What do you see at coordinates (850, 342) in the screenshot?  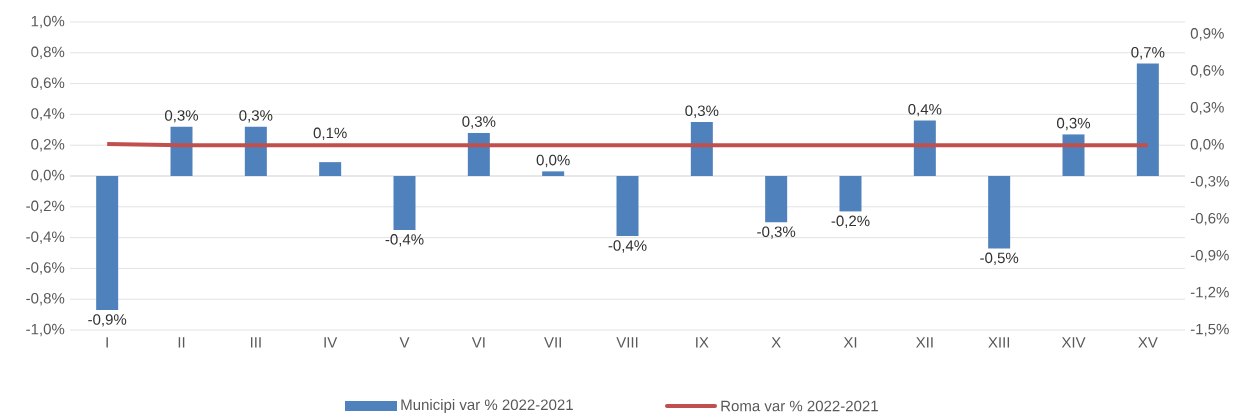 I see `x-tick-label: XI` at bounding box center [850, 342].